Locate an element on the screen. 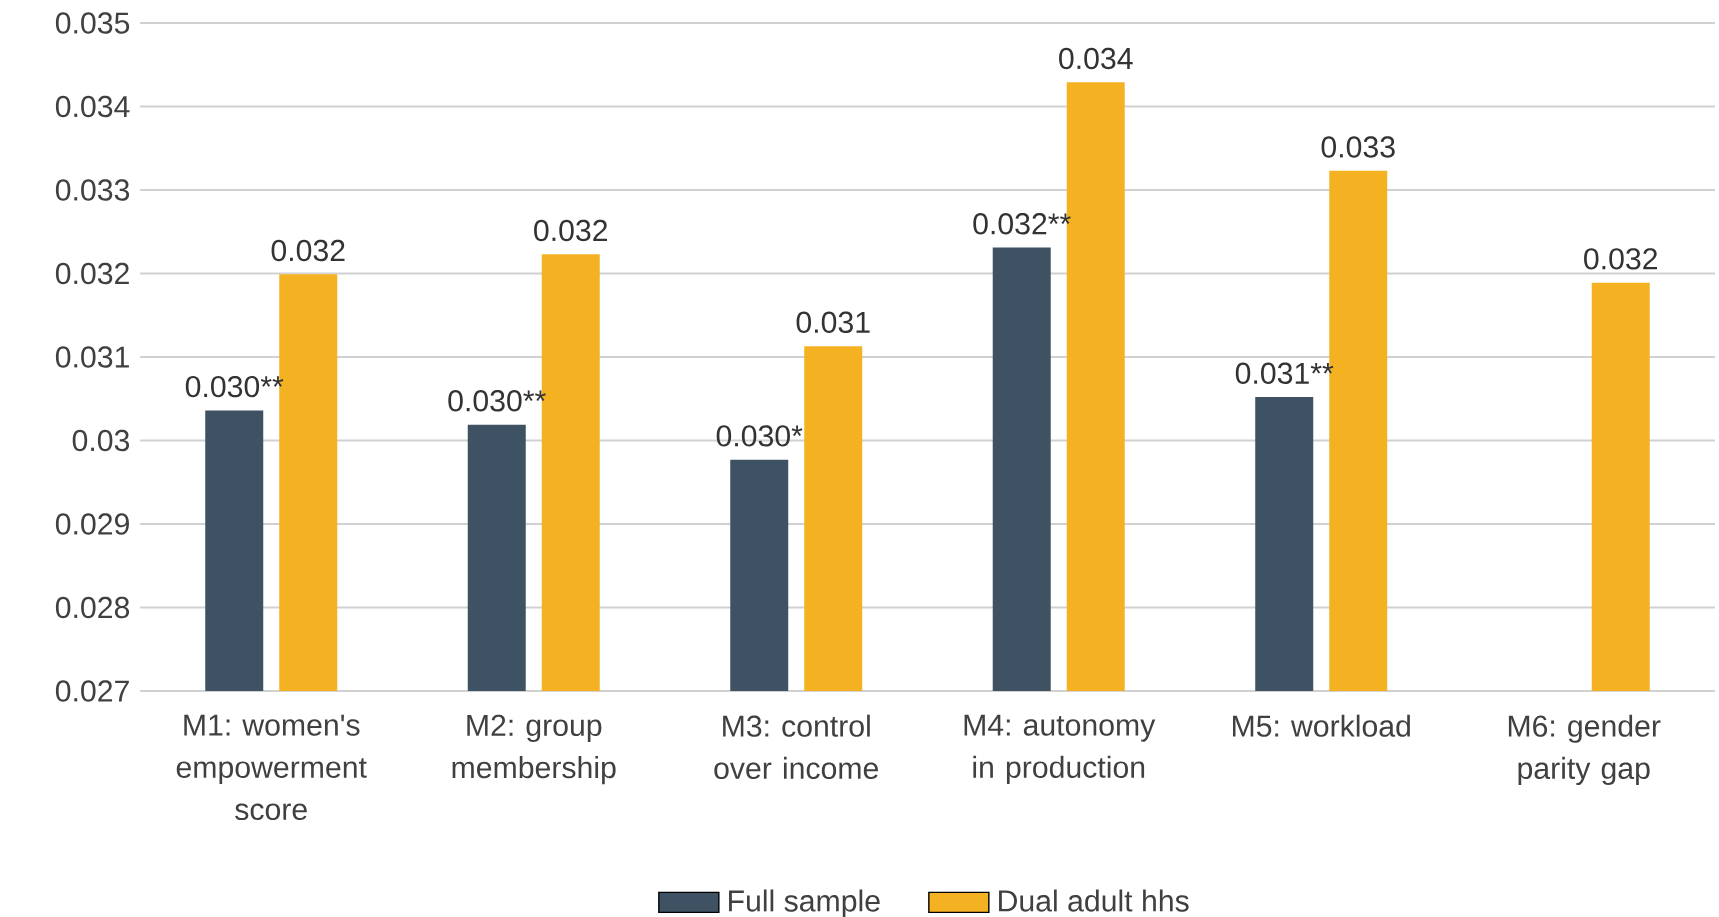 The width and height of the screenshot is (1719, 917). x-tick-label: M6: gender parity gap is located at coordinates (1584, 750).